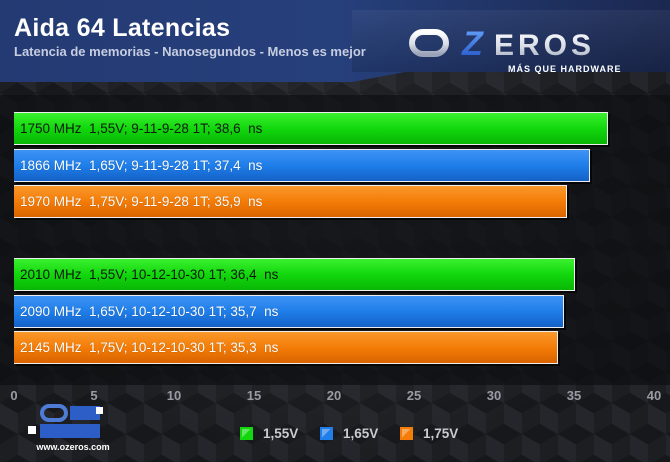 The width and height of the screenshot is (670, 462). What do you see at coordinates (544, 45) in the screenshot?
I see `logo-eros: EROS` at bounding box center [544, 45].